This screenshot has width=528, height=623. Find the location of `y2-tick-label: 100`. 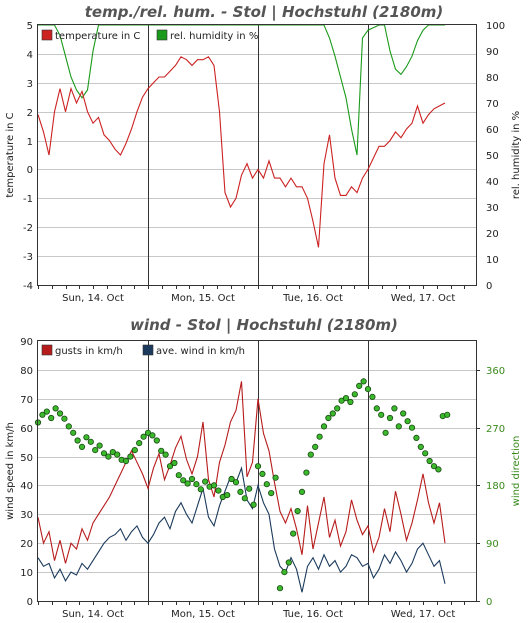

y2-tick-label: 100 is located at coordinates (495, 26).